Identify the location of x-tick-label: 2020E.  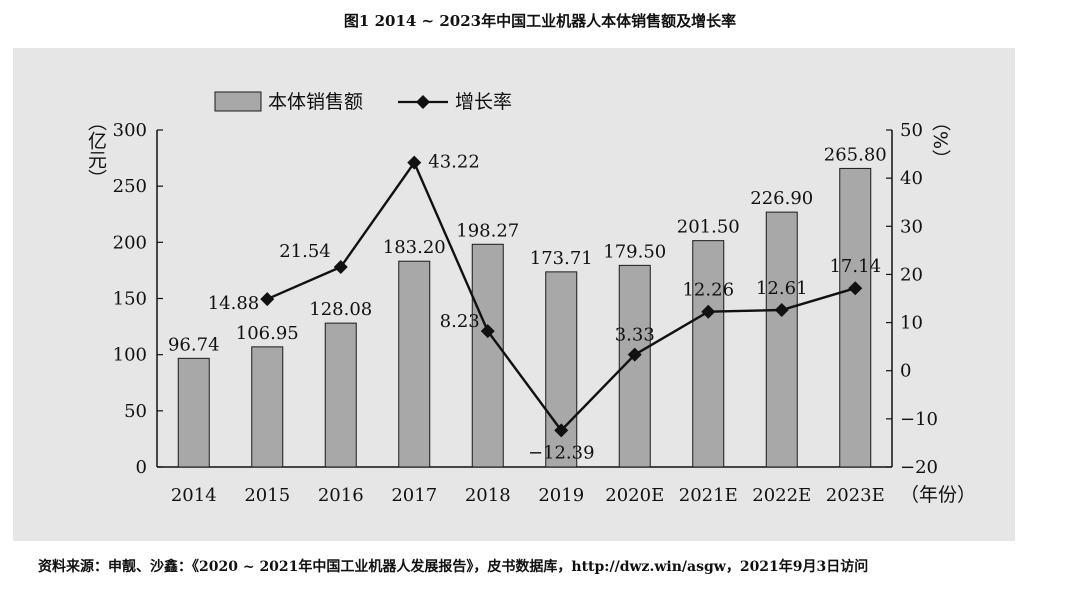
(634, 495).